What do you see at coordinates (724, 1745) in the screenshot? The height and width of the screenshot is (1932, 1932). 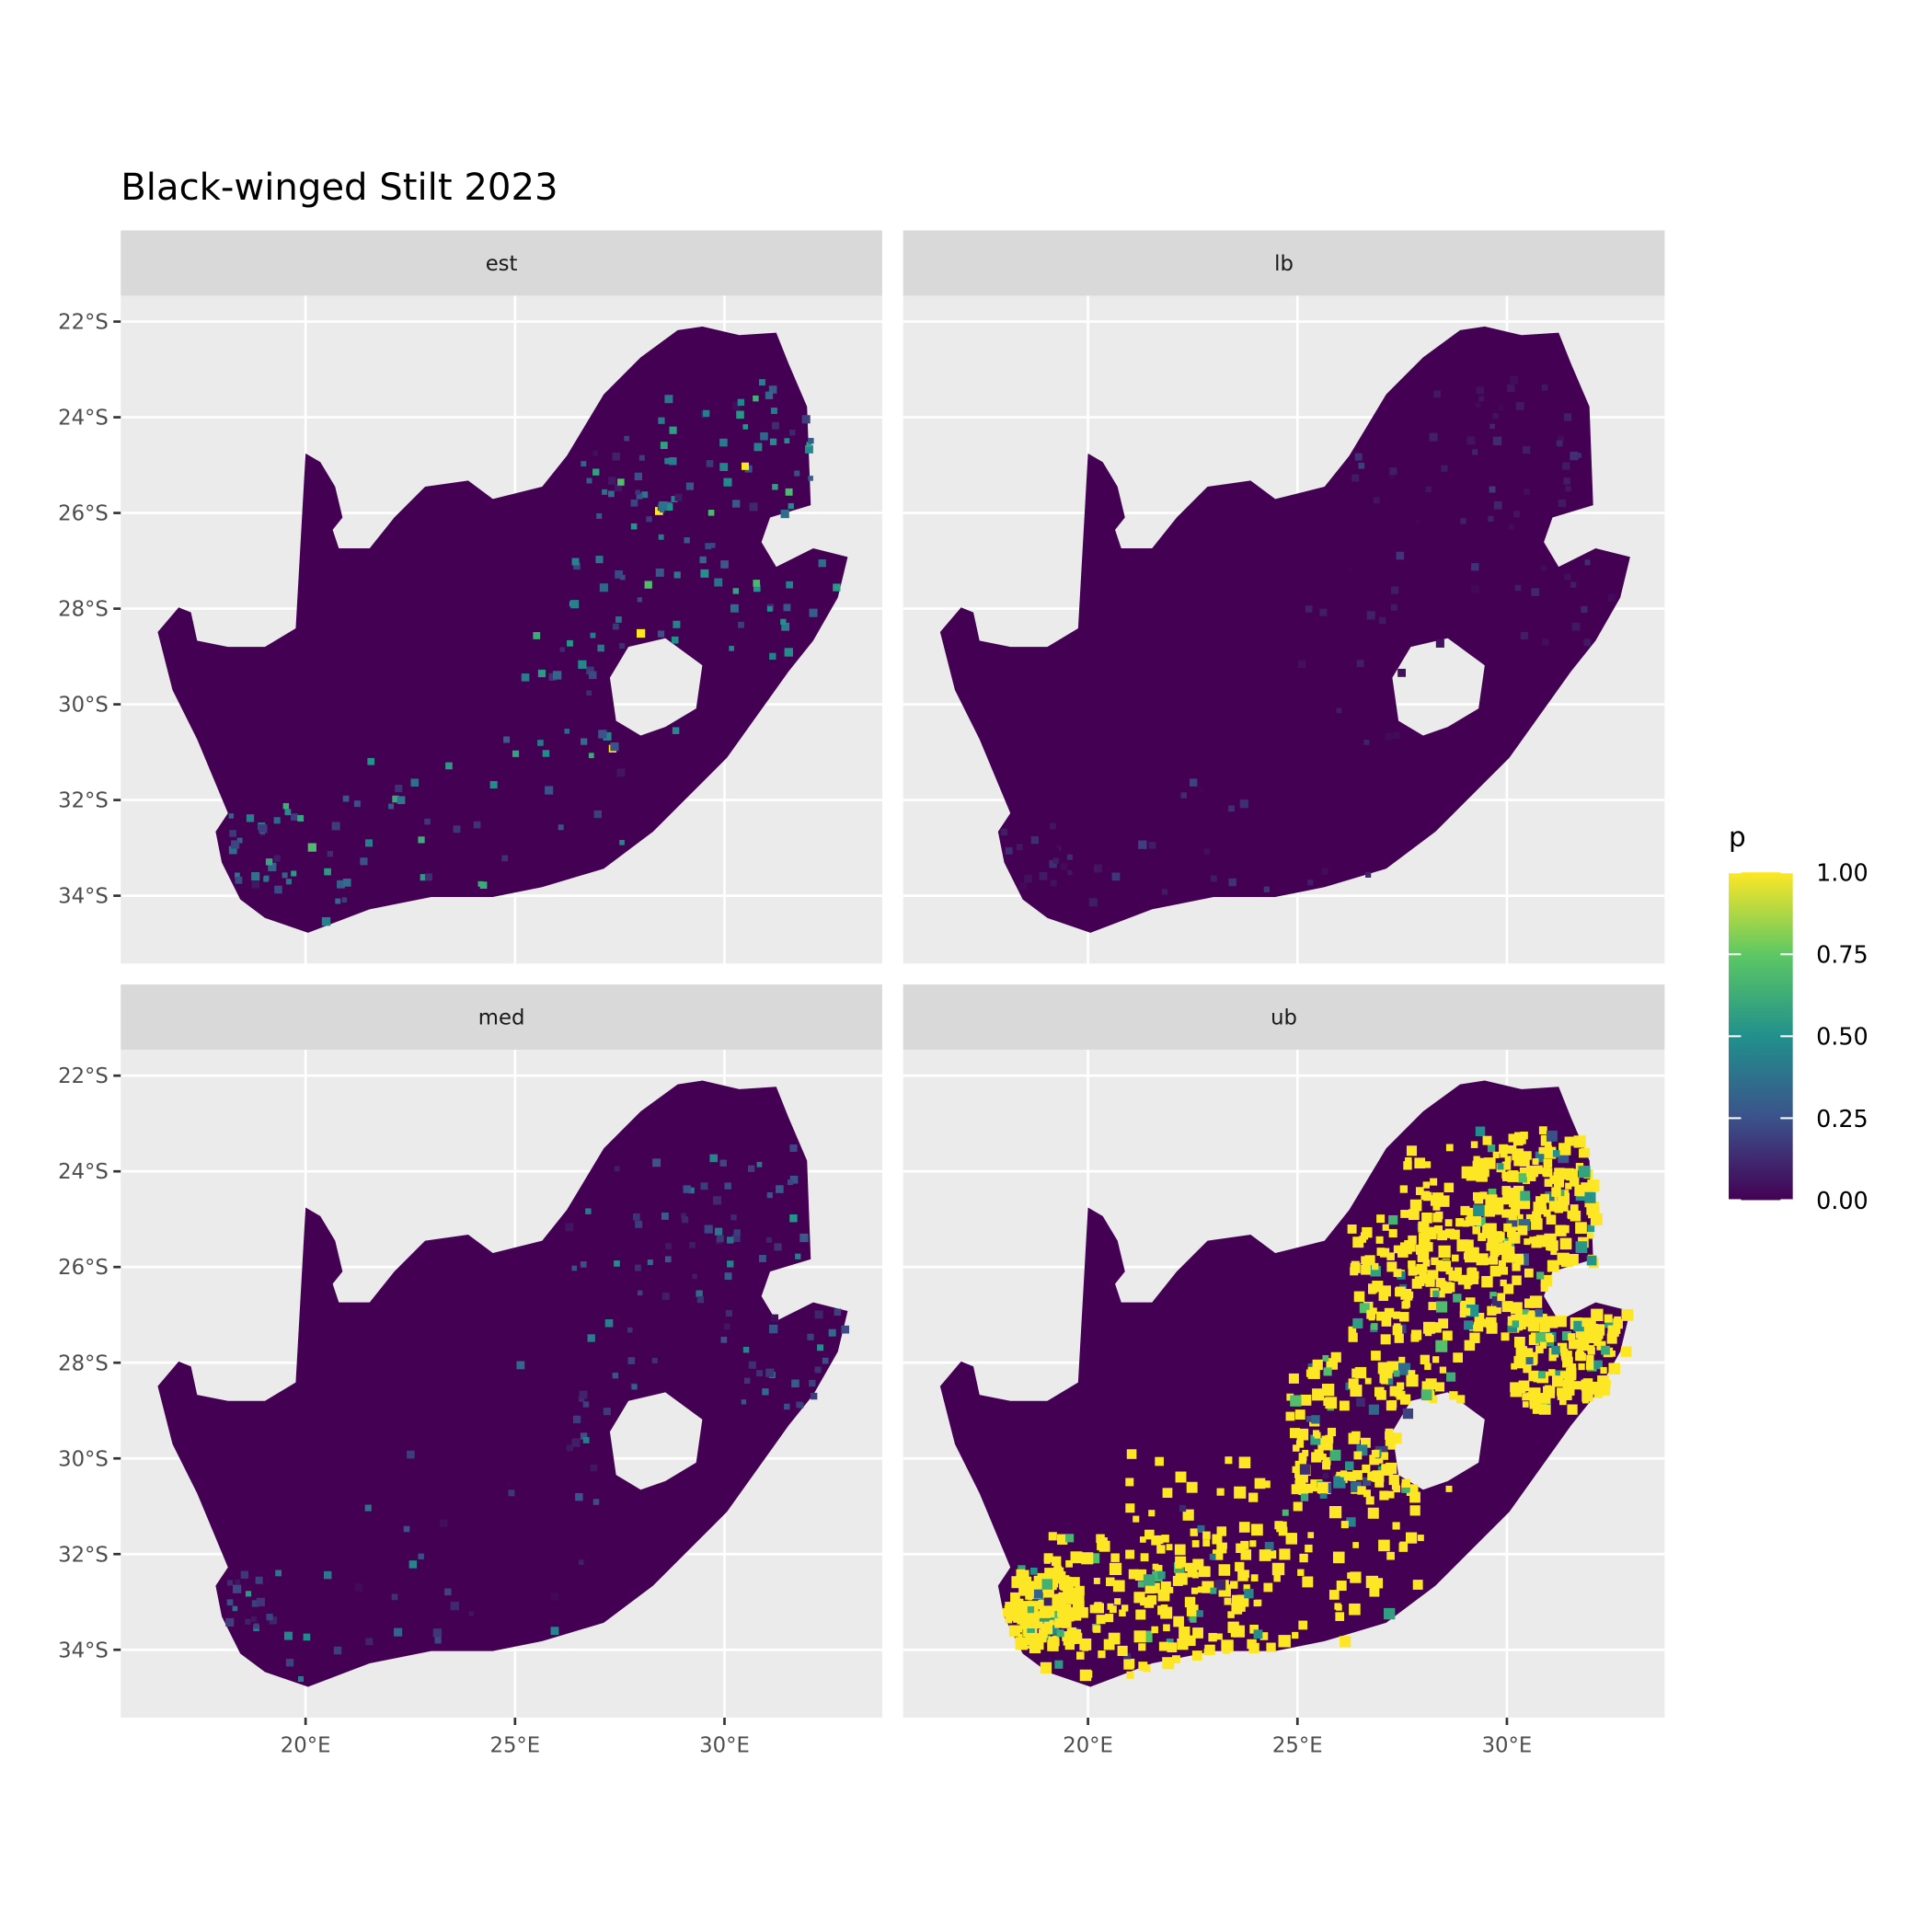 I see `x-tick-label: 30°E` at bounding box center [724, 1745].